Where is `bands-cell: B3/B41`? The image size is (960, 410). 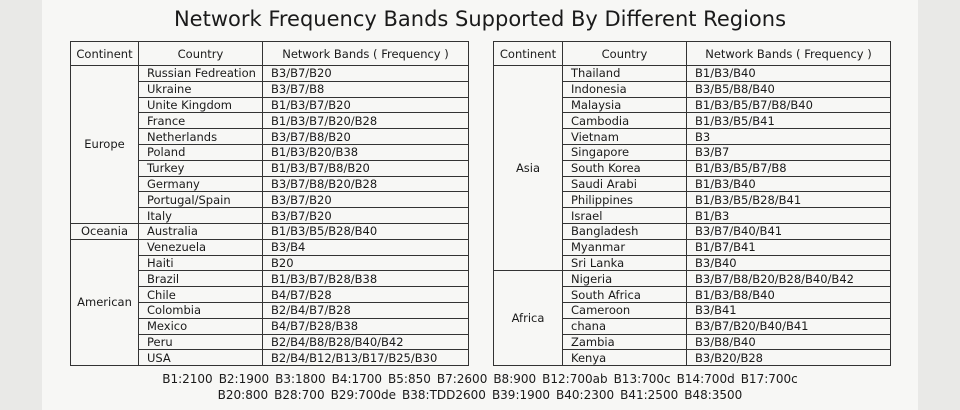
bands-cell: B3/B41 is located at coordinates (788, 310).